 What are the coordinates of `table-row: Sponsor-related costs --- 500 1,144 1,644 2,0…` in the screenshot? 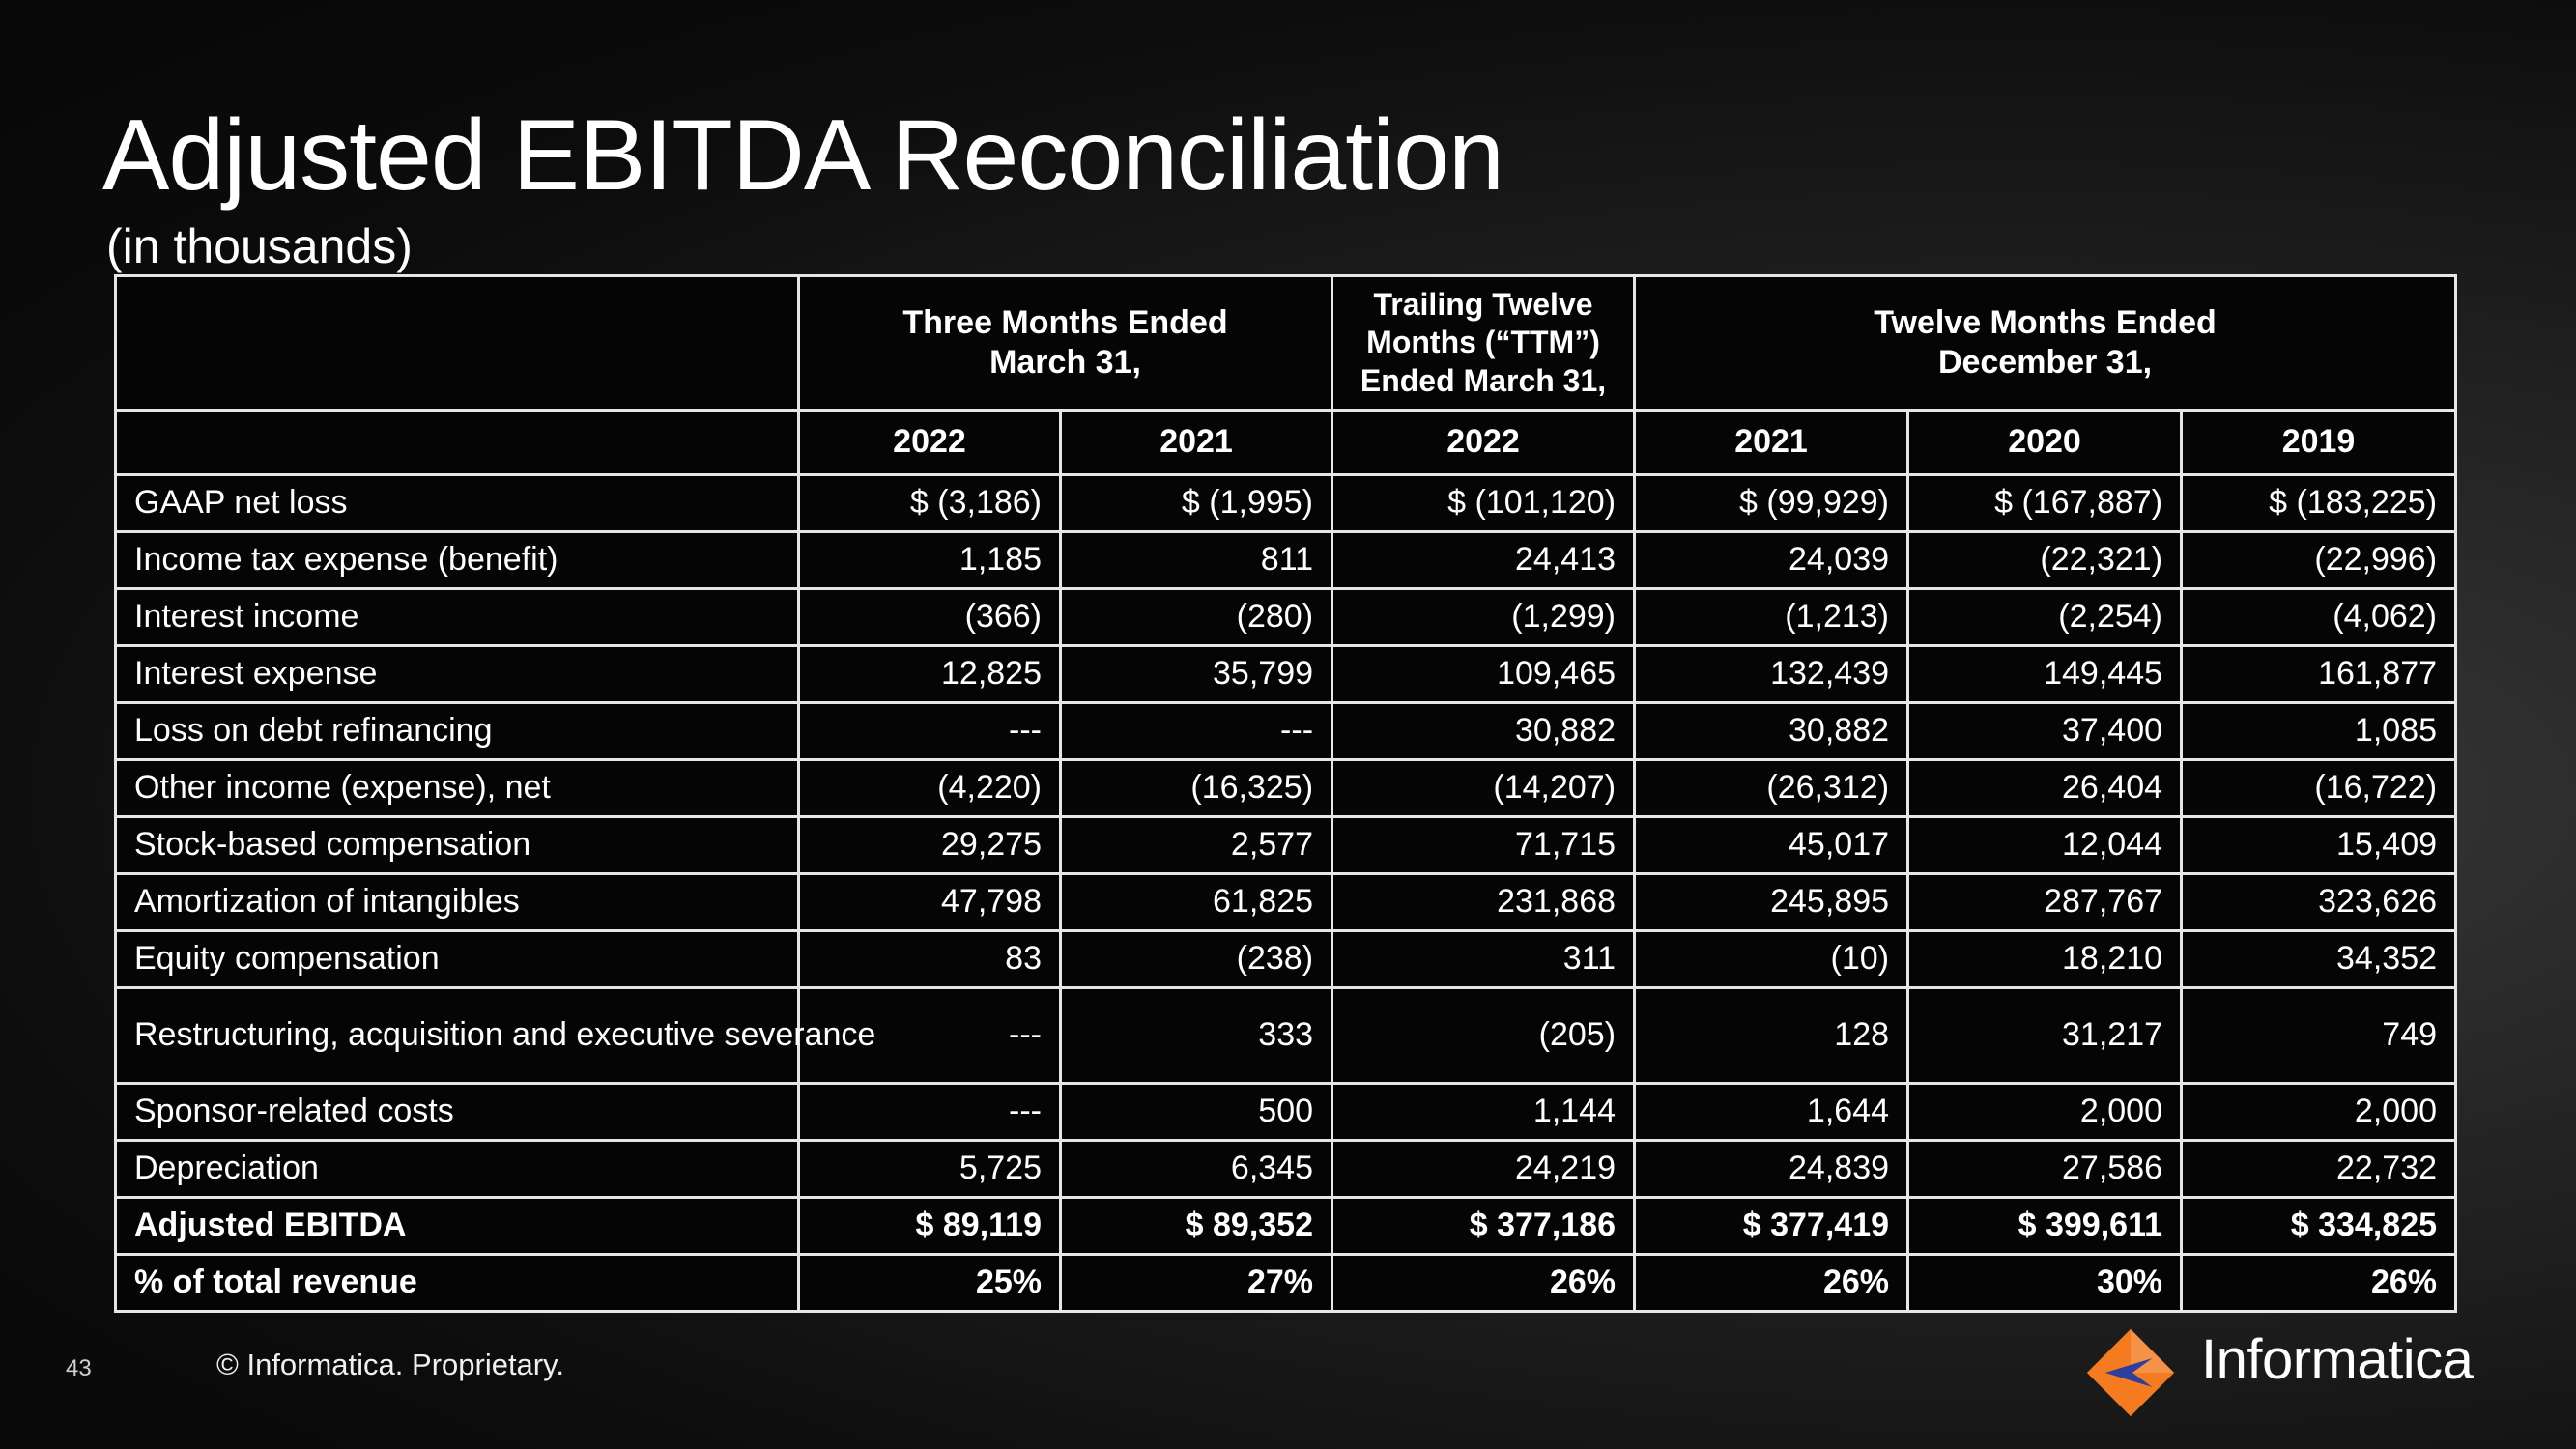 It's located at (1286, 1112).